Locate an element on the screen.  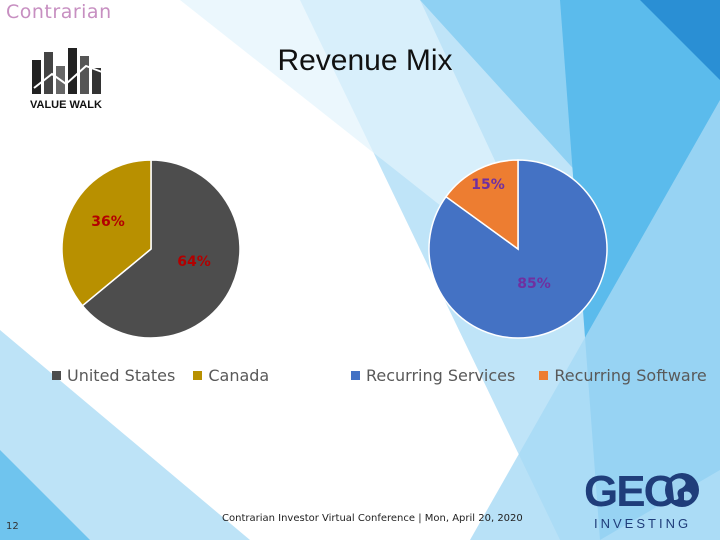
pie-slice-recurring-software is located at coordinates (481, 205).